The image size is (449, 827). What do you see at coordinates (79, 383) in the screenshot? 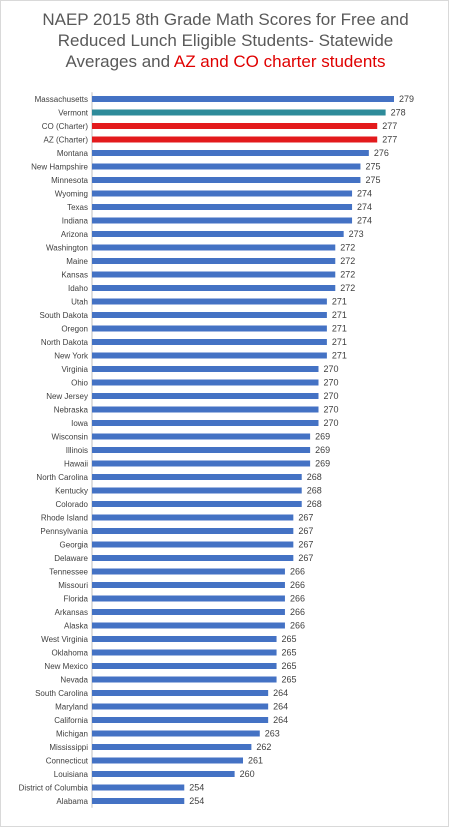
I see `category-label: Ohio` at bounding box center [79, 383].